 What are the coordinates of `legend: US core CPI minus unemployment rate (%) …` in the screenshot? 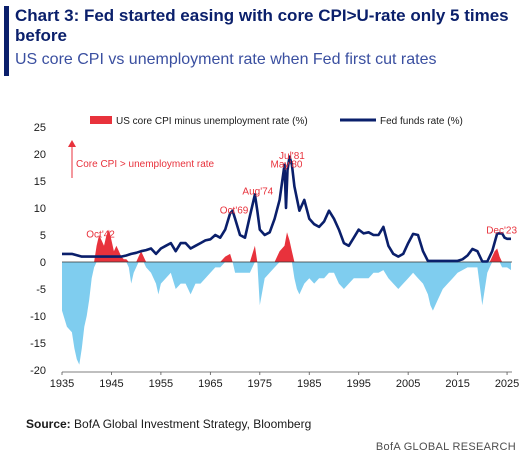 It's located at (276, 121).